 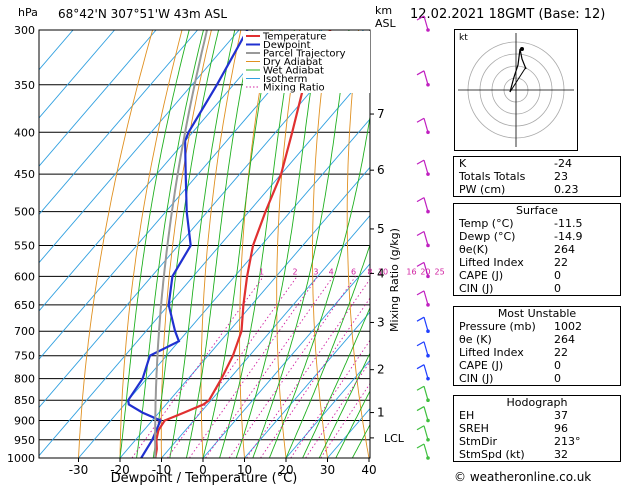 I want to click on hodograph-trace, so click(x=518, y=70).